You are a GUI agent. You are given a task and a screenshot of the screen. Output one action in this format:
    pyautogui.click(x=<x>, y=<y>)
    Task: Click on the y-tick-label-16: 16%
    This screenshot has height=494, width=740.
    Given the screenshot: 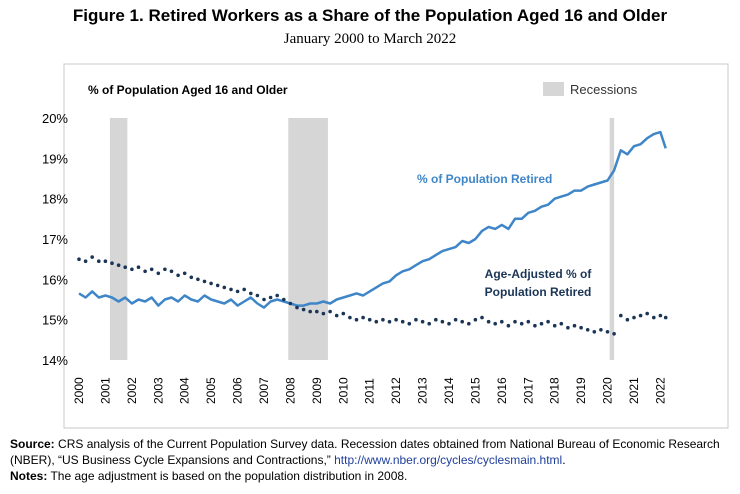 What is the action you would take?
    pyautogui.click(x=55, y=279)
    